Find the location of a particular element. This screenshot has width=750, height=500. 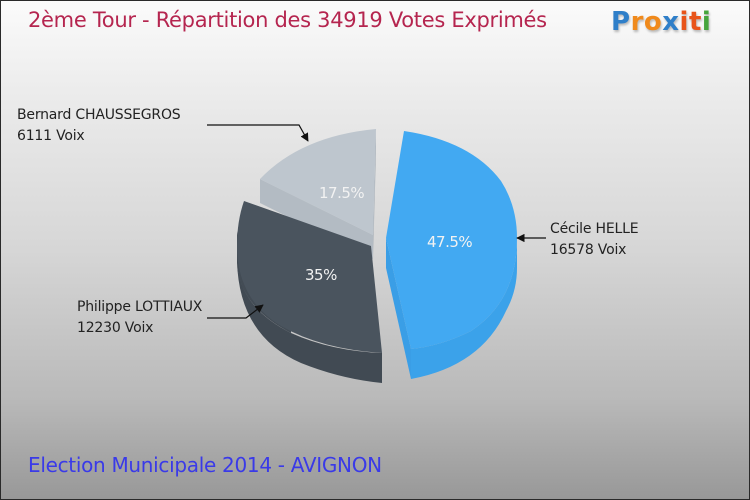

candidate-name: Philippe LOTTIAUX is located at coordinates (140, 307).